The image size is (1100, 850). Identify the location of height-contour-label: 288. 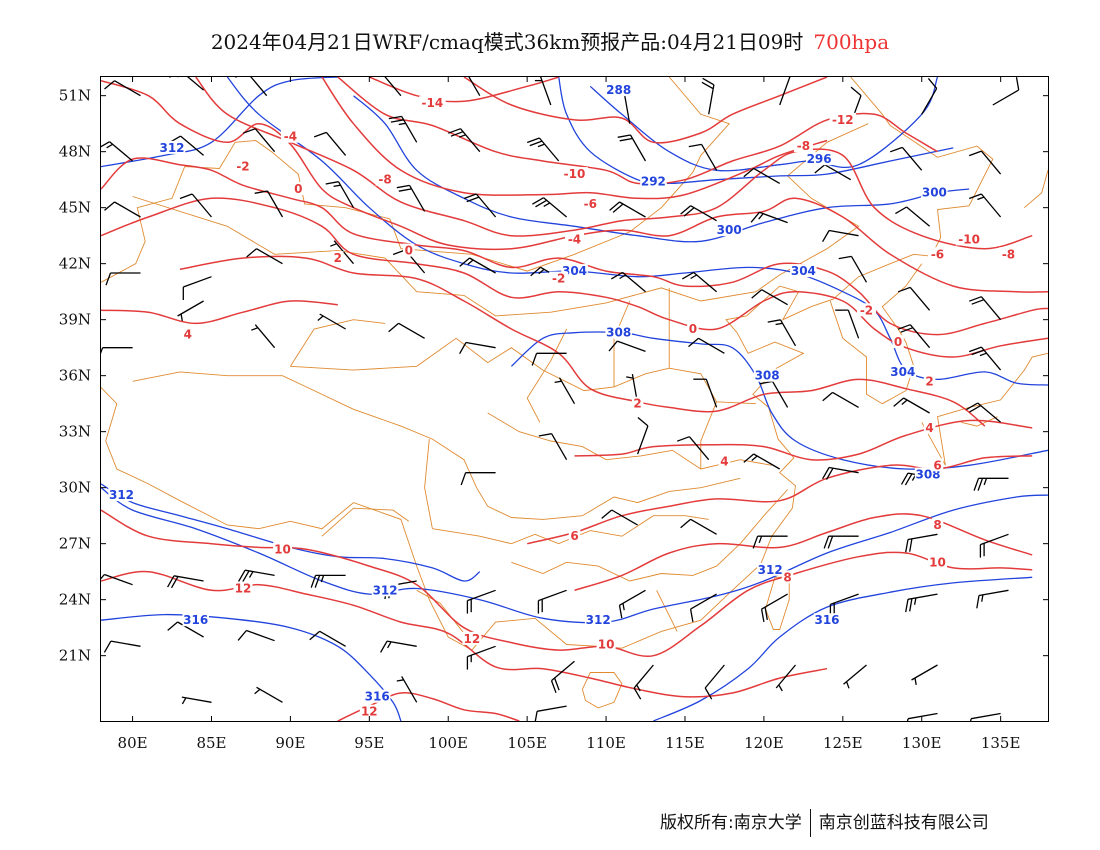
(618, 90).